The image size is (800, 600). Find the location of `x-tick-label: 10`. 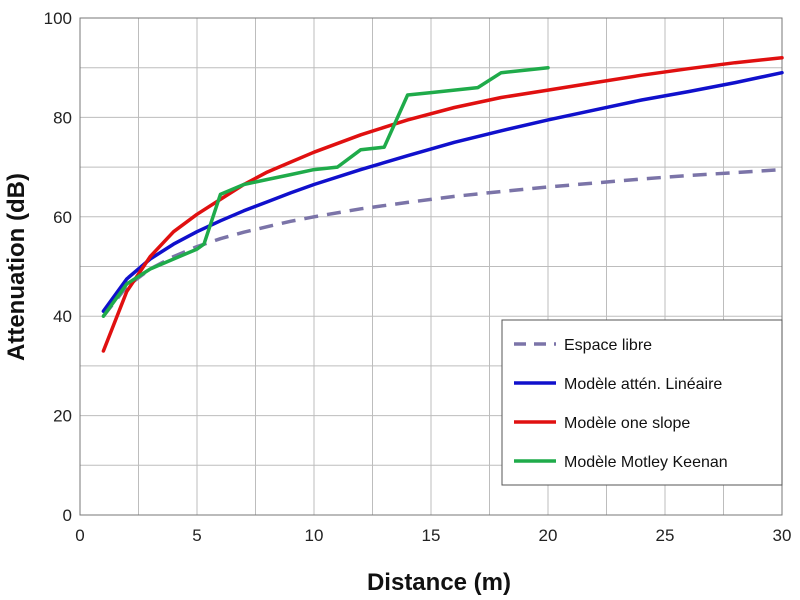

x-tick-label: 10 is located at coordinates (314, 535).